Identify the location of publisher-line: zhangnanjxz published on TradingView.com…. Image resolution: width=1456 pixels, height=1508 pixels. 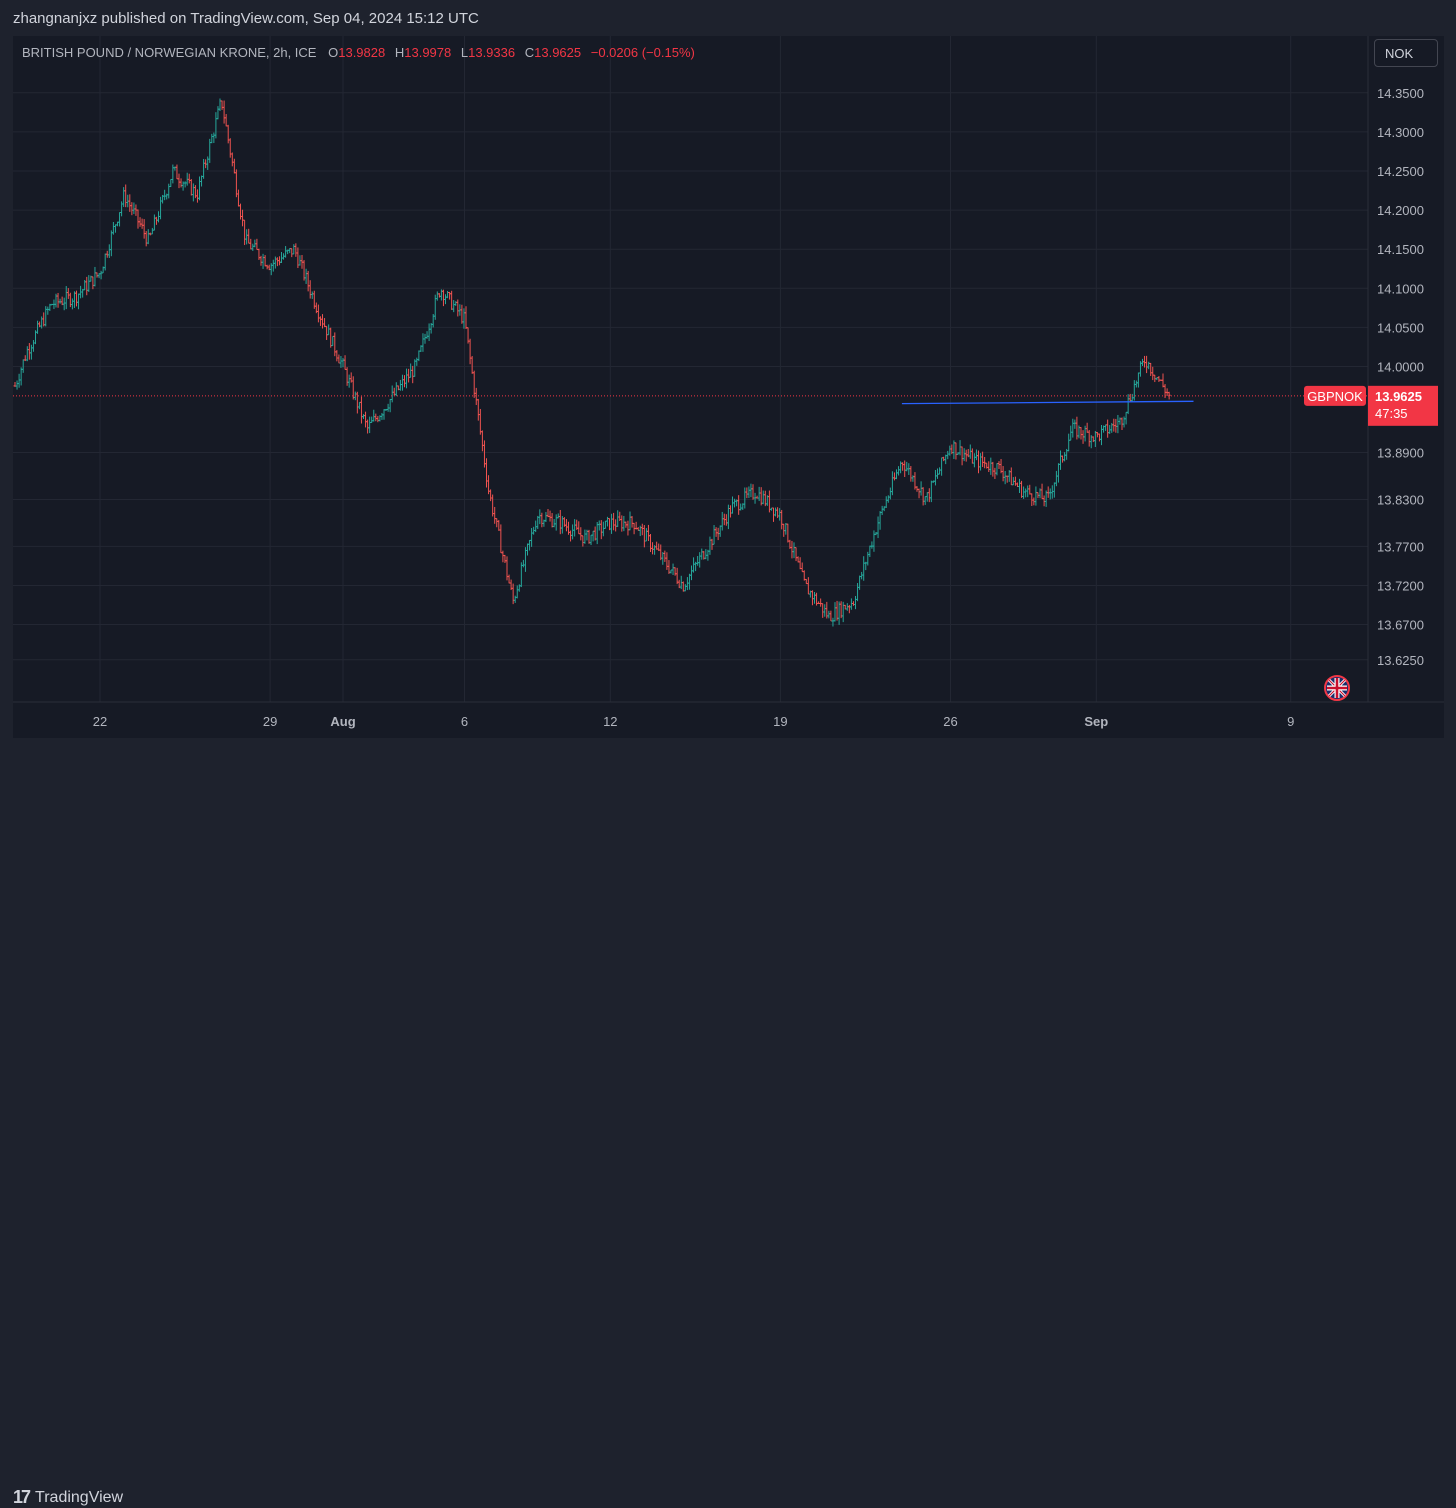
(246, 18).